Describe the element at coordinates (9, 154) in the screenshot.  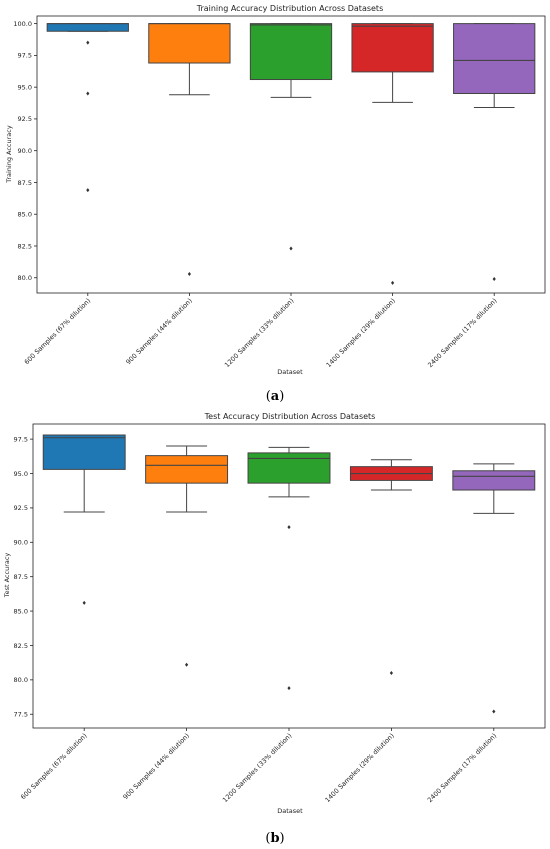
I see `chart-a-y-label: Training Accuracy` at that location.